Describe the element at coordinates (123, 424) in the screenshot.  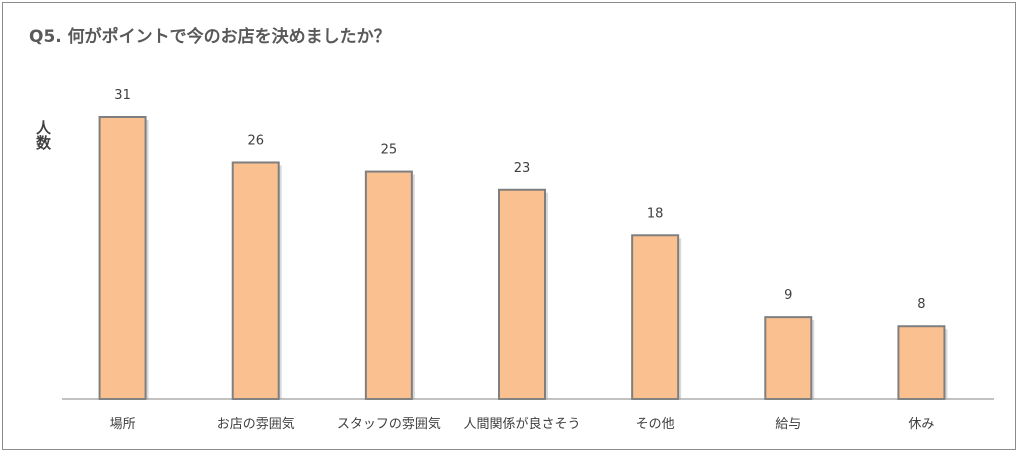
I see `category-label: 場所` at that location.